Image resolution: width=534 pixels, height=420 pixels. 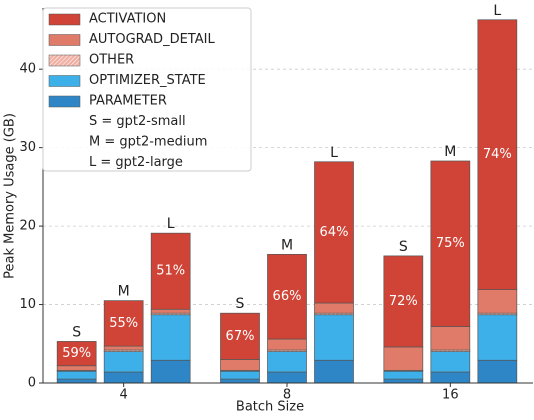 What do you see at coordinates (32, 383) in the screenshot?
I see `y-tick-label: 0` at bounding box center [32, 383].